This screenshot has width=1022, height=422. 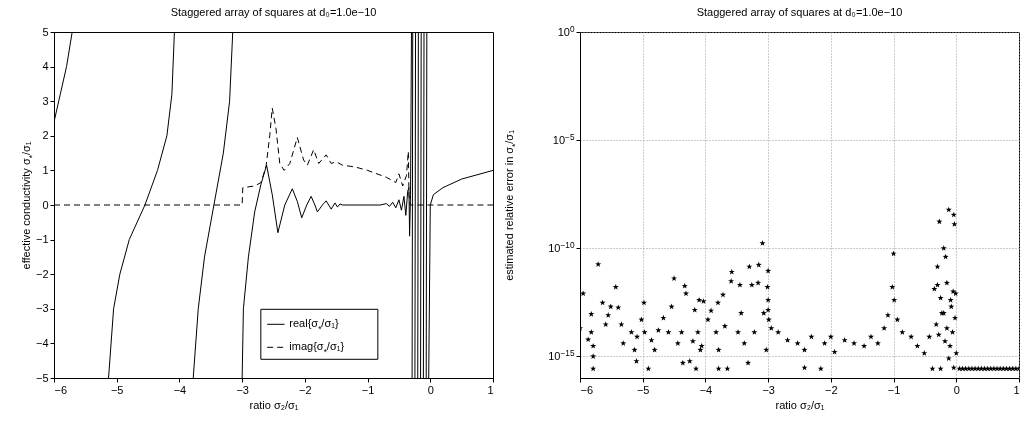 I want to click on y-tick-label: 5, so click(x=45, y=31).